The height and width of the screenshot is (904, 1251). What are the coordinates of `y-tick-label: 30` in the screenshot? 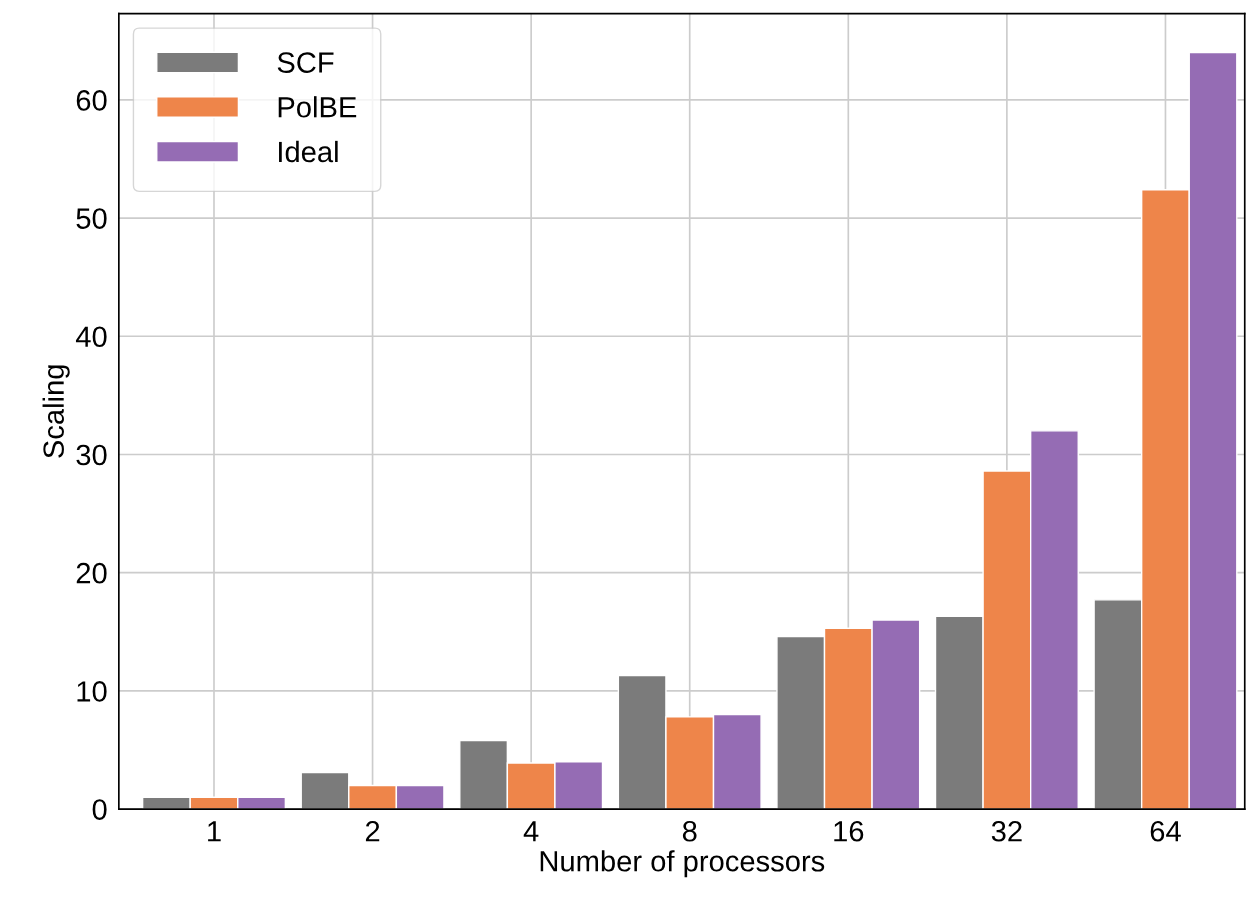 It's located at (91, 455).